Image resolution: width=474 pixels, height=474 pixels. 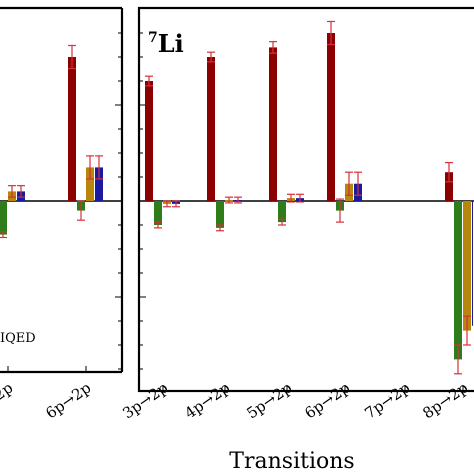 What do you see at coordinates (18, 338) in the screenshot?
I see `left-legend-fragment: IQED` at bounding box center [18, 338].